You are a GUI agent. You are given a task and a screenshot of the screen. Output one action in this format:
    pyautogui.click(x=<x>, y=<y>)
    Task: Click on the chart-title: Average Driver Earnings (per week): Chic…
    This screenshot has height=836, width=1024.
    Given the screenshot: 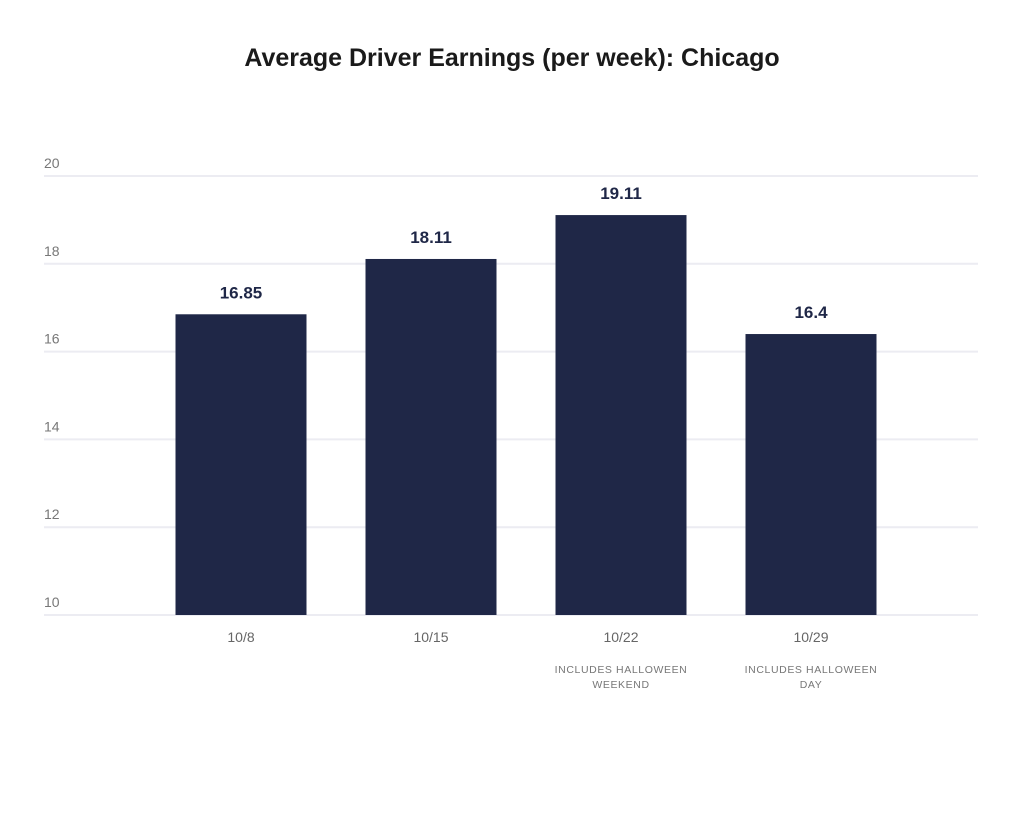 What is the action you would take?
    pyautogui.click(x=512, y=58)
    